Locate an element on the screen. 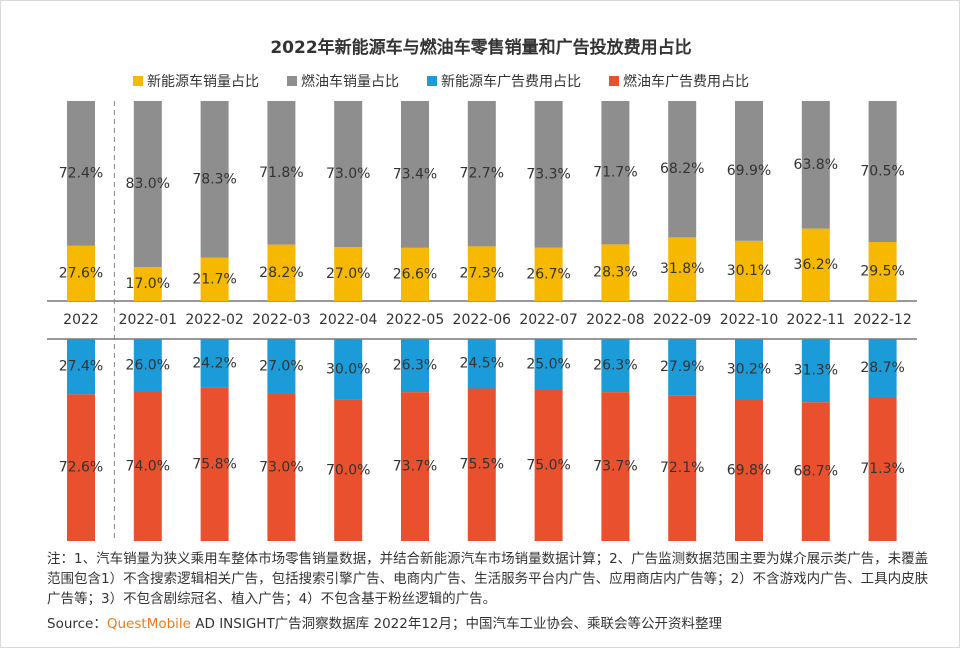  value-label: 24.5% is located at coordinates (482, 364).